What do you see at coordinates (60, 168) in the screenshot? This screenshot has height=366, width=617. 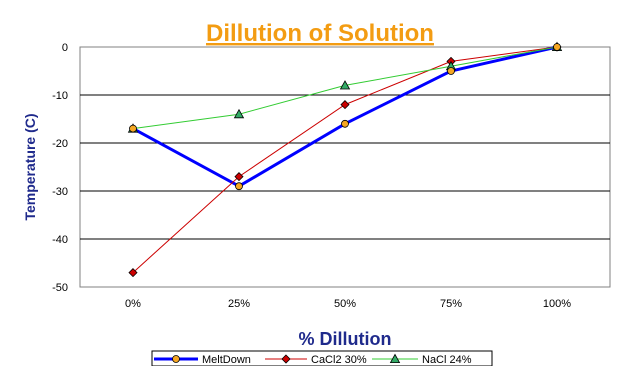 I see `y-axis-ticks: 0 -10 -20 -30 -40 -50` at bounding box center [60, 168].